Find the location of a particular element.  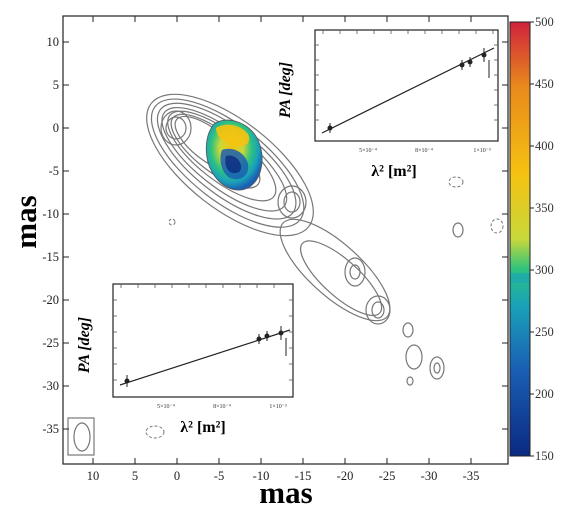

inset-bottom-ylabel: PA [deg] is located at coordinates (84, 345).